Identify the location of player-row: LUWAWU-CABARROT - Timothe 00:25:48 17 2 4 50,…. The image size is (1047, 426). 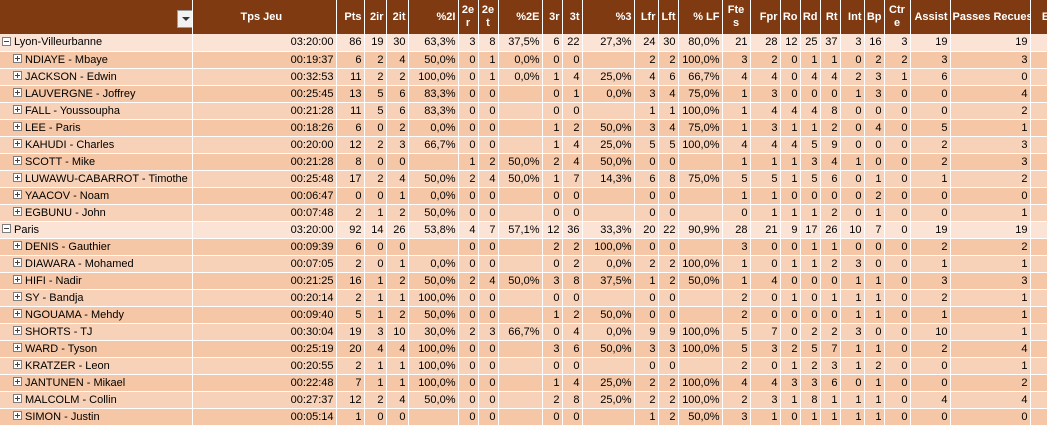
(523, 179).